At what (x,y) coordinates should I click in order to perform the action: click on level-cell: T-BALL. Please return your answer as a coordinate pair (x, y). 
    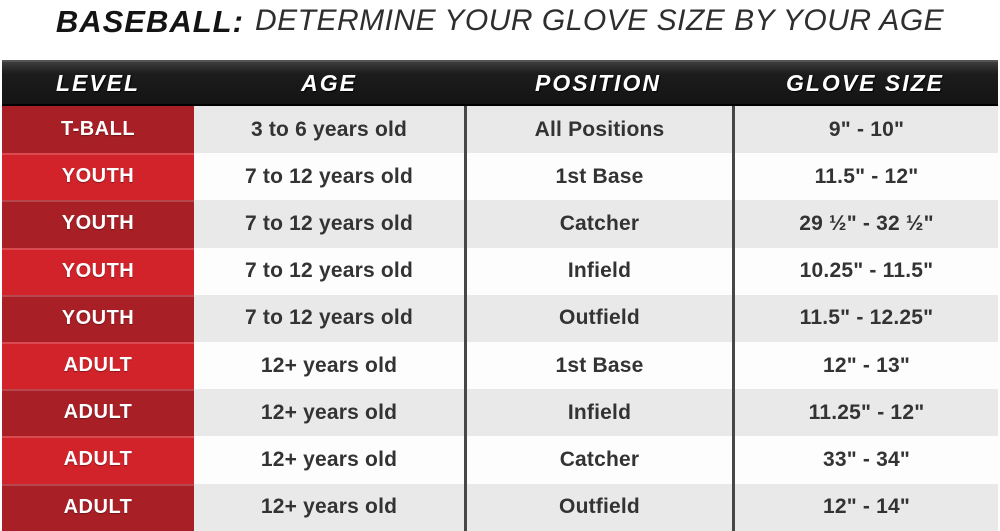
    Looking at the image, I should click on (98, 130).